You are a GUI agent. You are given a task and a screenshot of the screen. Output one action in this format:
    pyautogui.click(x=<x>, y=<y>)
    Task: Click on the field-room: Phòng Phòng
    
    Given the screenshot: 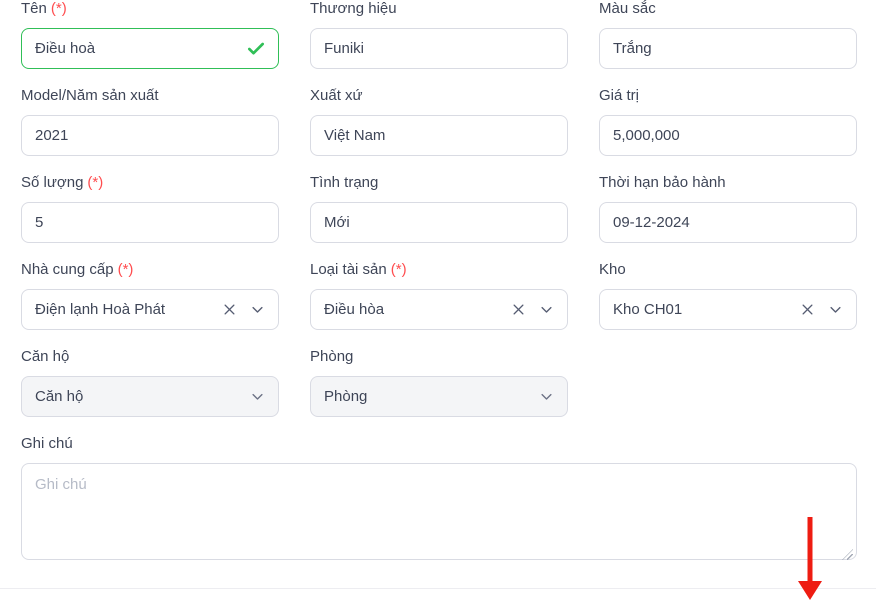 What is the action you would take?
    pyautogui.click(x=439, y=383)
    